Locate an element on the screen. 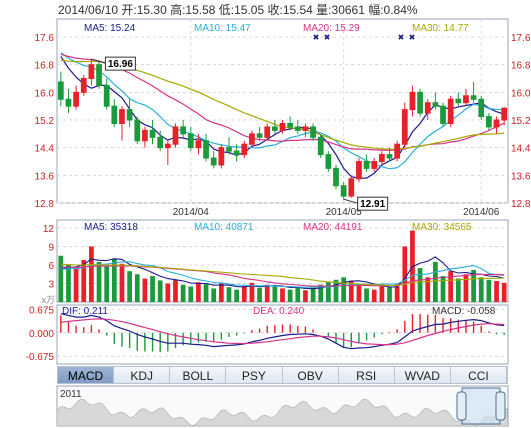 The width and height of the screenshot is (531, 428). navigator-handle-right is located at coordinates (500, 406).